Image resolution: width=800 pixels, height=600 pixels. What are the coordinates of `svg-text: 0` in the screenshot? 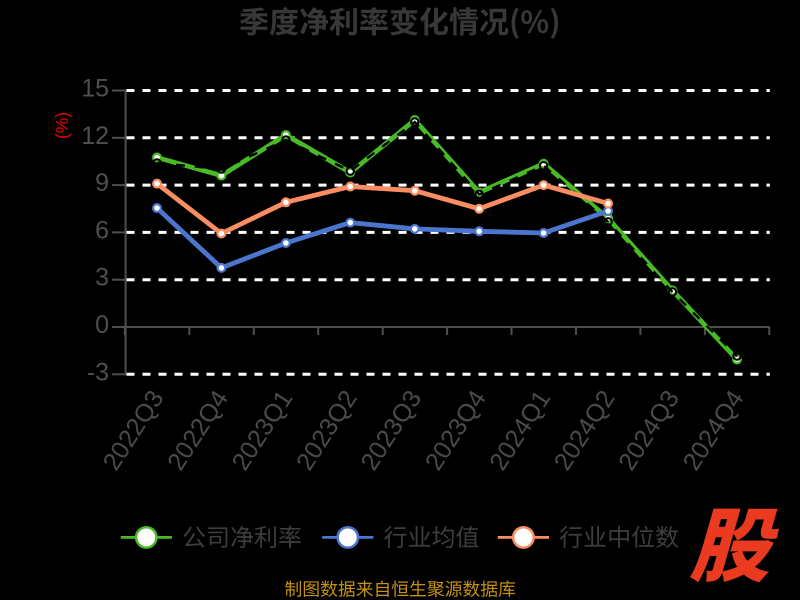 It's located at (102, 325).